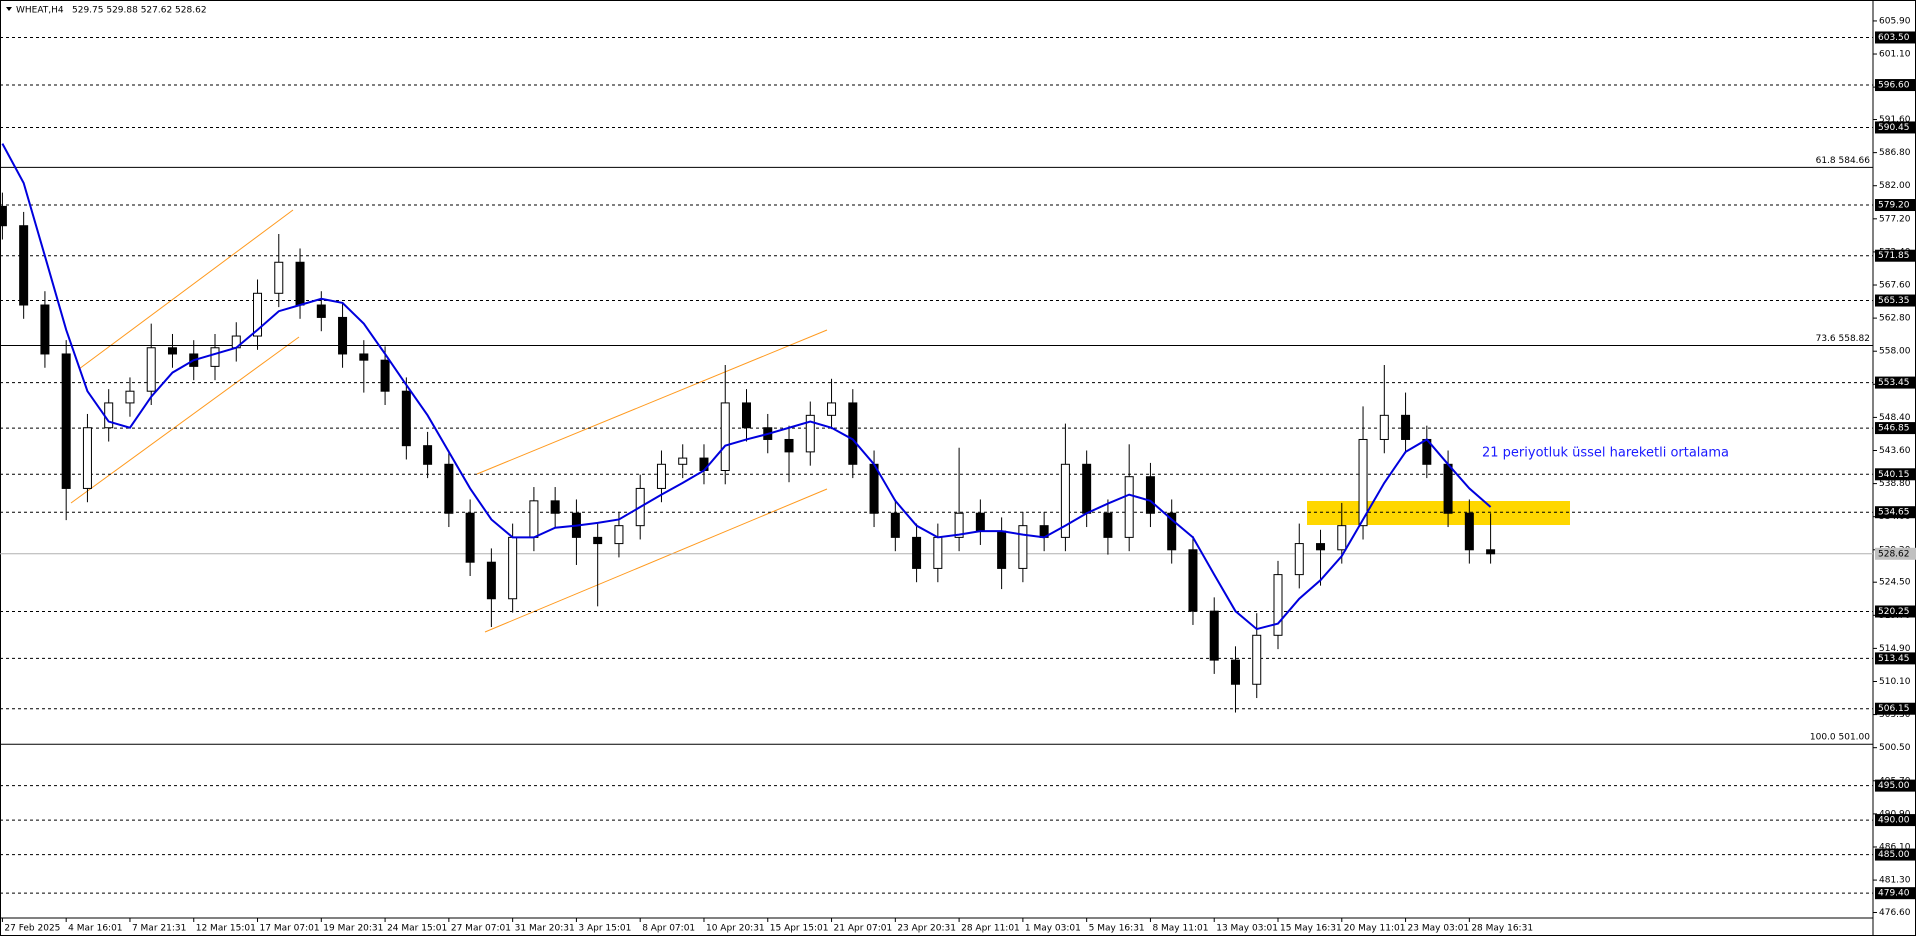 The height and width of the screenshot is (936, 1916). What do you see at coordinates (95, 929) in the screenshot?
I see `x-tick-label: 4 Mar 16:01` at bounding box center [95, 929].